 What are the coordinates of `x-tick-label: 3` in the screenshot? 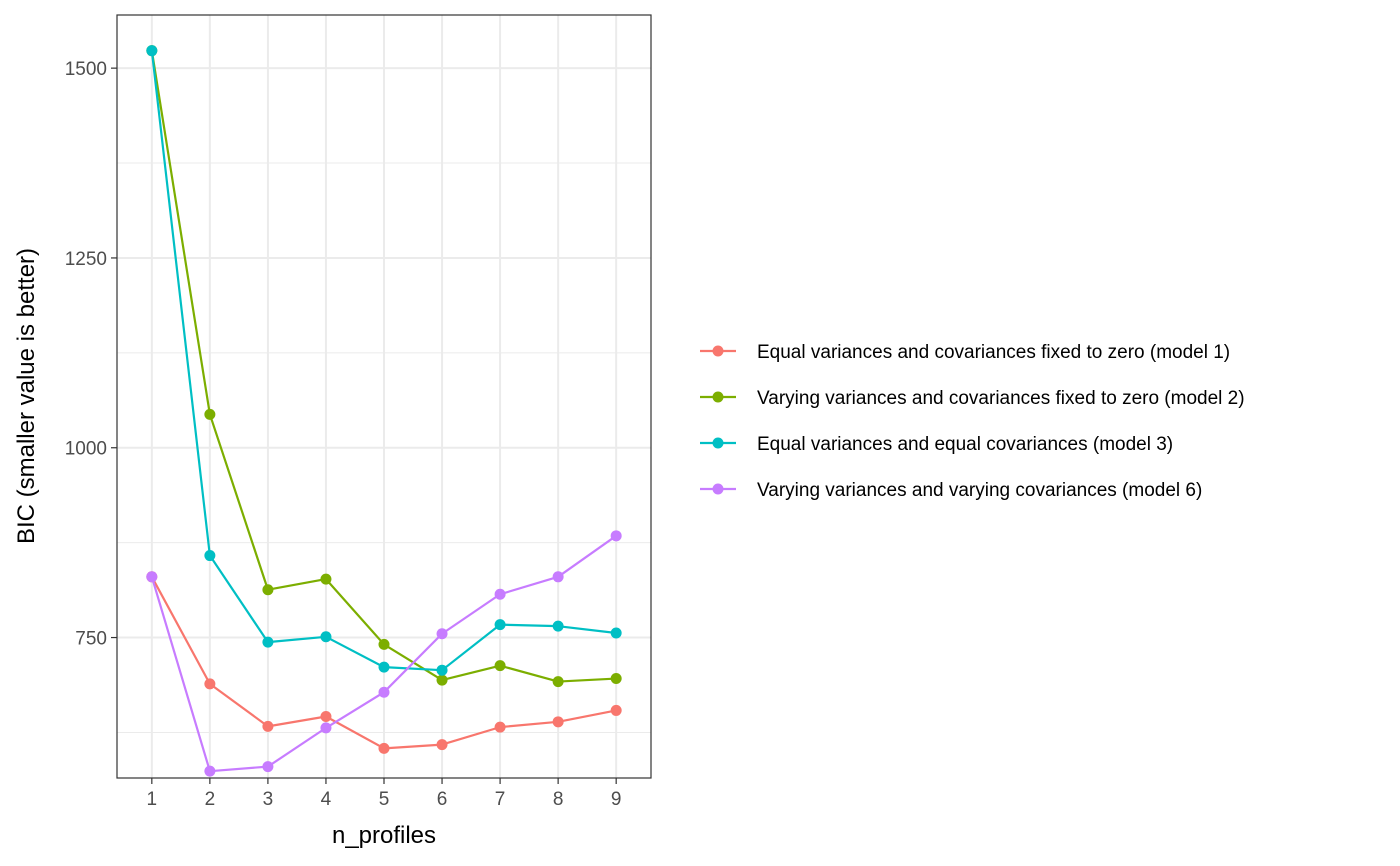 It's located at (268, 799).